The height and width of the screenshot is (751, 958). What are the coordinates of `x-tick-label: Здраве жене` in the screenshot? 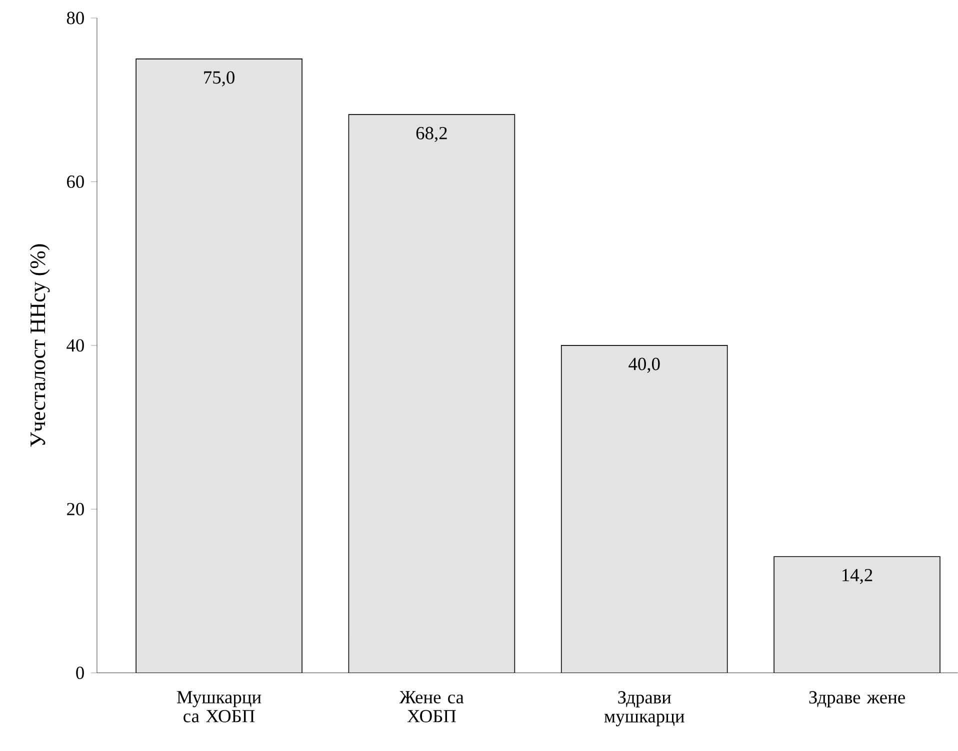 It's located at (857, 699).